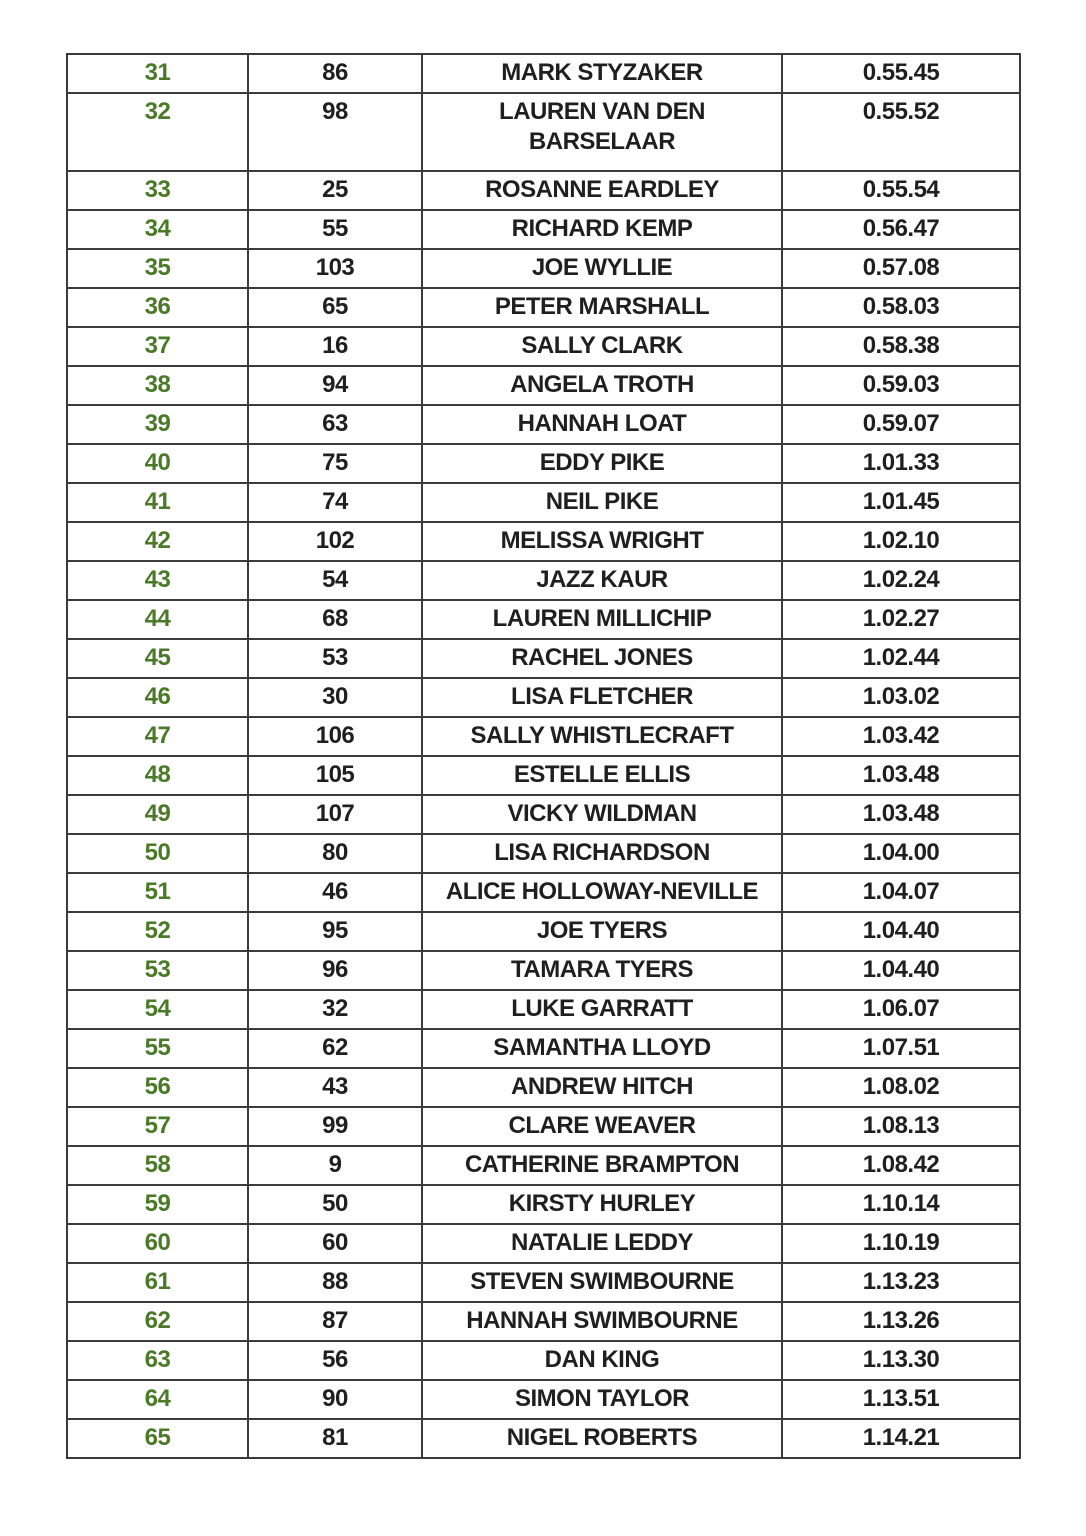 The height and width of the screenshot is (1536, 1086). I want to click on table-row: 64 90 SIMON TAYLOR 1.13.51, so click(543, 1399).